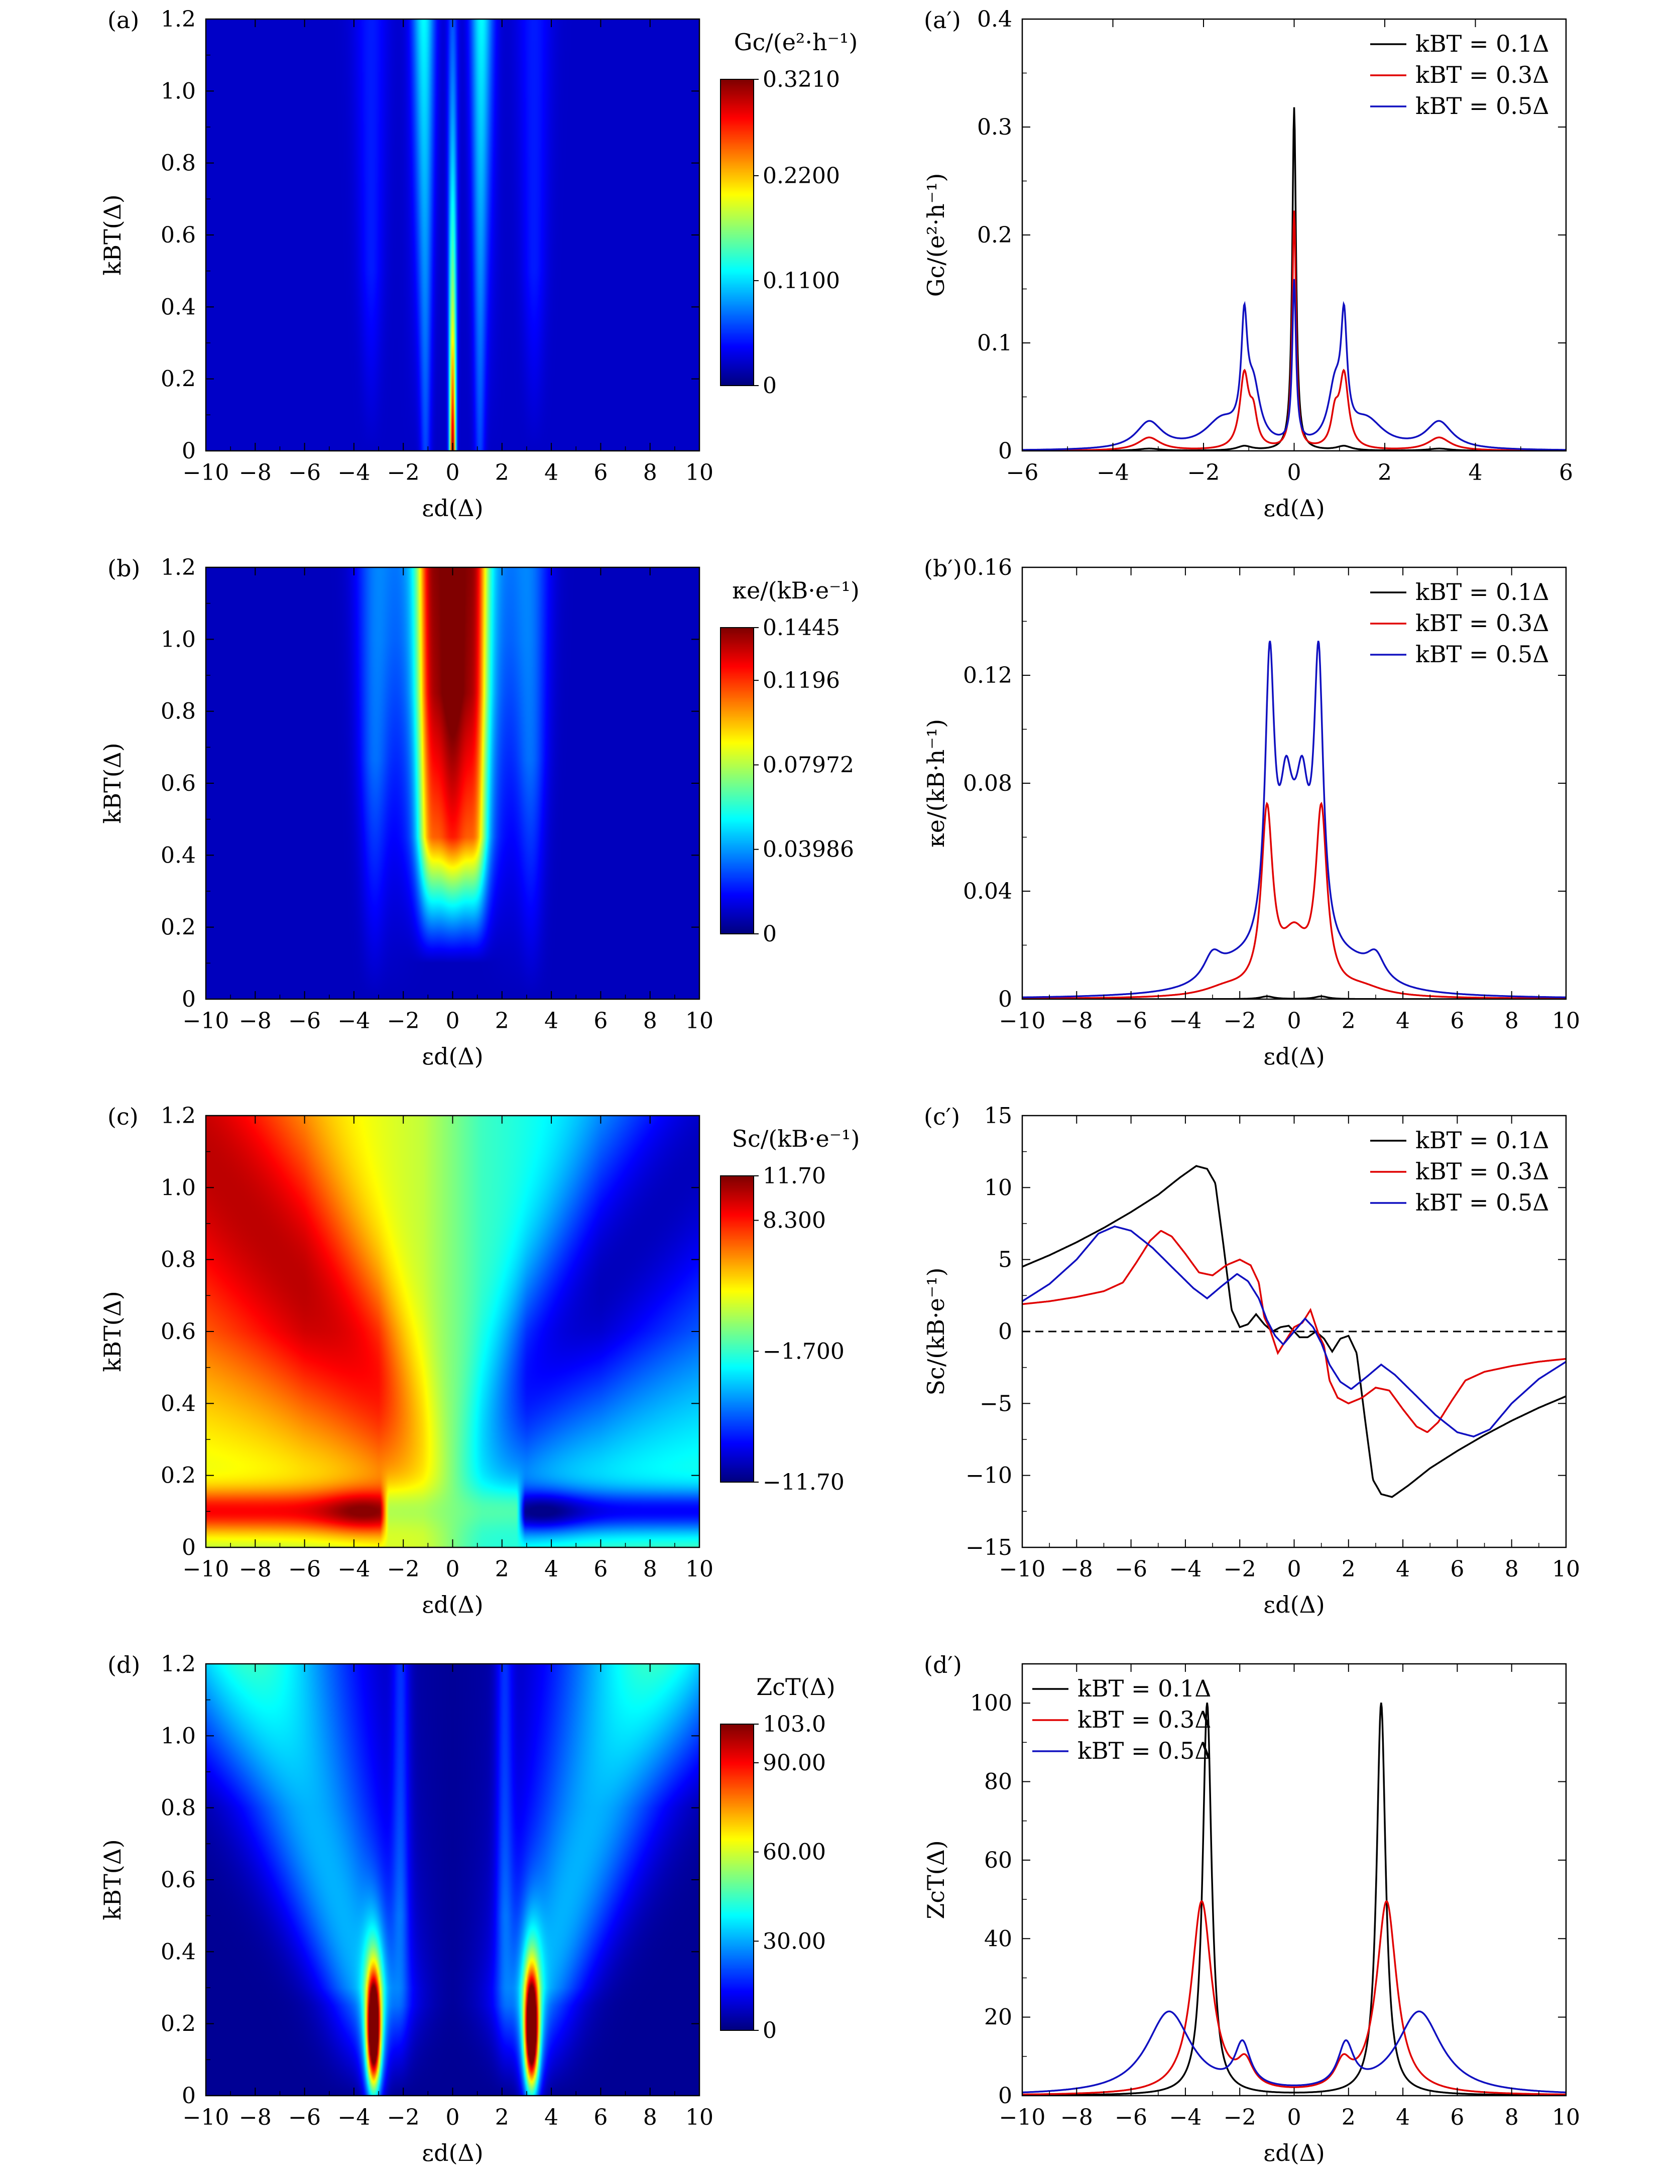 This screenshot has width=1680, height=2184. I want to click on y-tick-label: 0.6, so click(178, 783).